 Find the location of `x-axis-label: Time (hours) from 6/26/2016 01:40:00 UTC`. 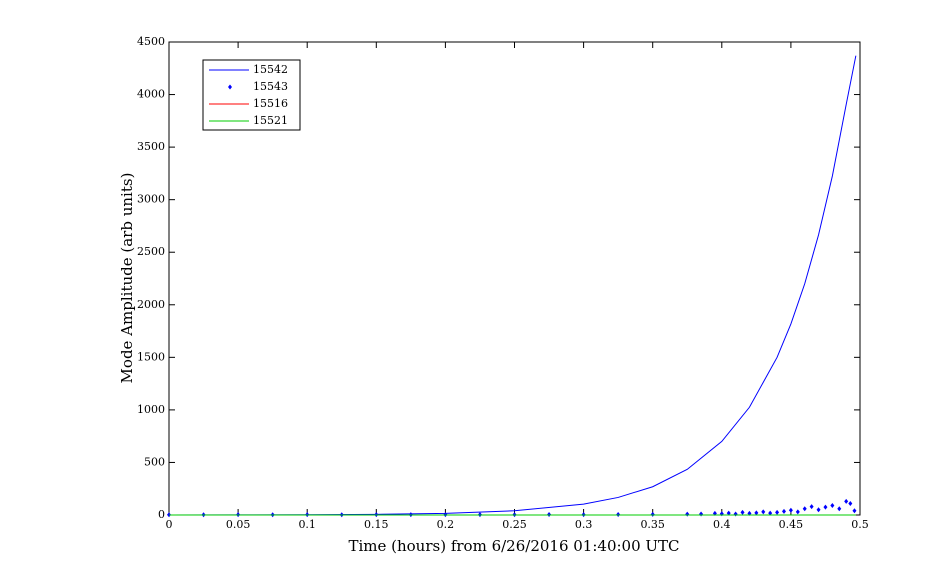

x-axis-label: Time (hours) from 6/26/2016 01:40:00 UTC is located at coordinates (513, 546).